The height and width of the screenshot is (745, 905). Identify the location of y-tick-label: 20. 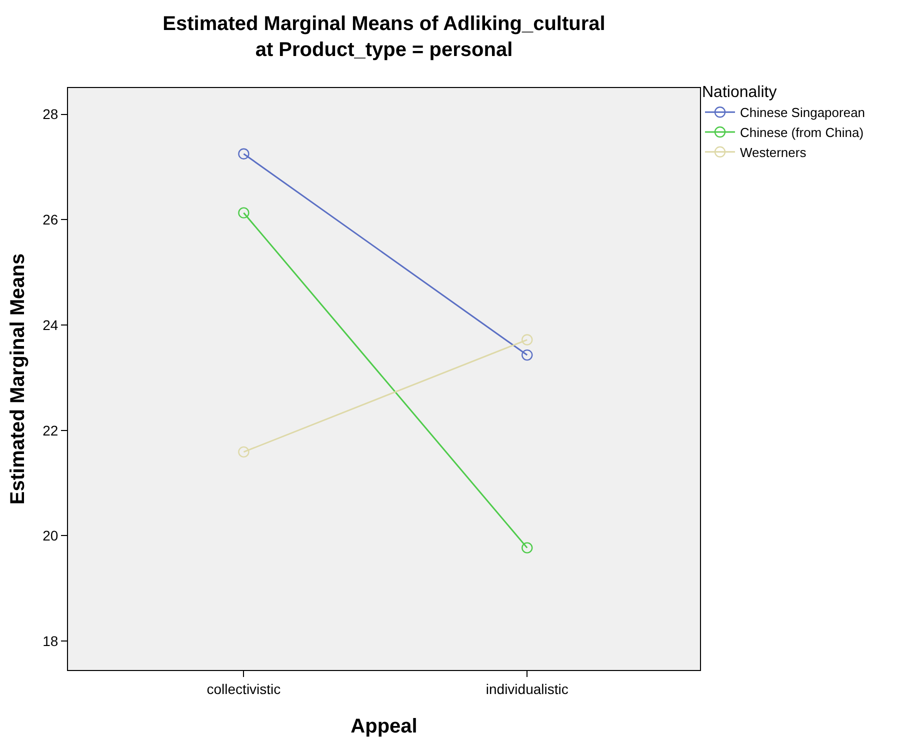
(50, 536).